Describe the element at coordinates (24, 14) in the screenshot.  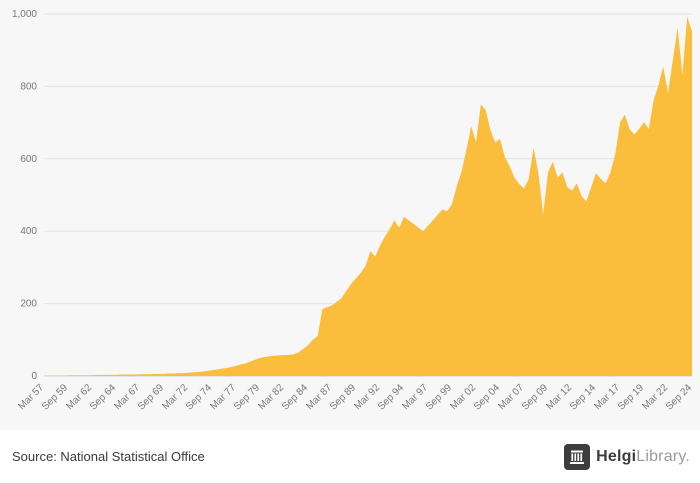
I see `y-tick-label: 1,000` at that location.